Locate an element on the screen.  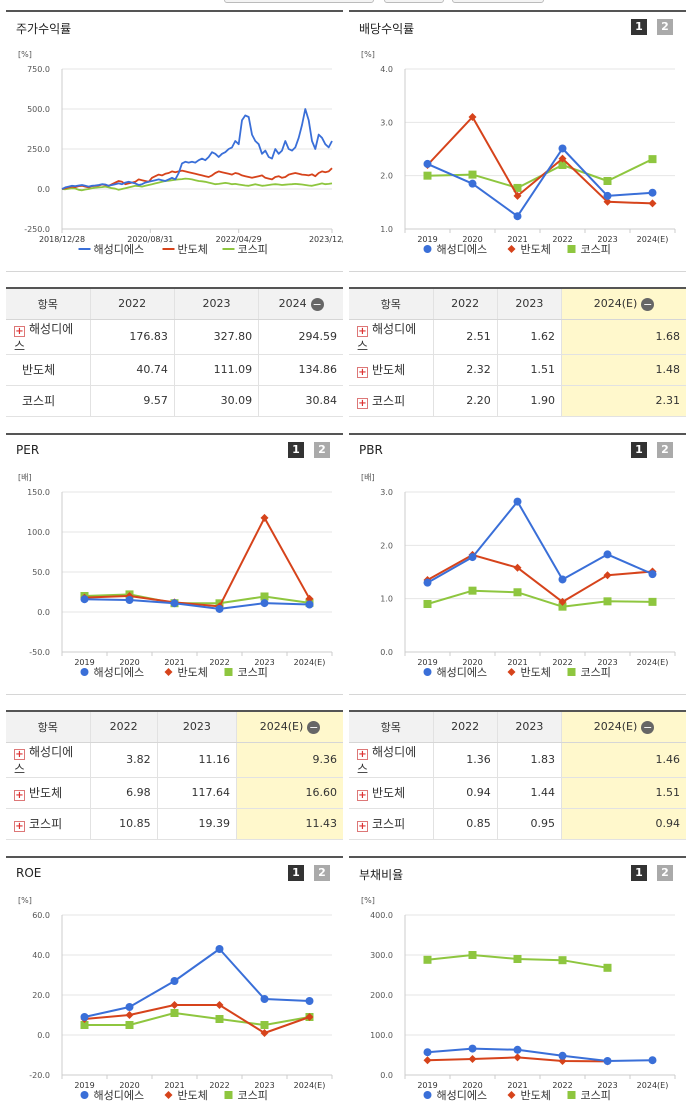
header-year-current: 2024− is located at coordinates (300, 304).